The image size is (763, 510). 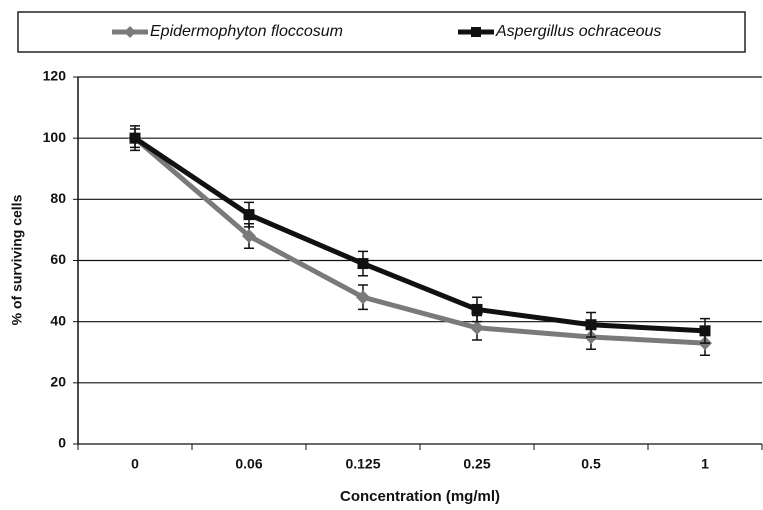 What do you see at coordinates (248, 464) in the screenshot?
I see `x-tick-label: 0.06` at bounding box center [248, 464].